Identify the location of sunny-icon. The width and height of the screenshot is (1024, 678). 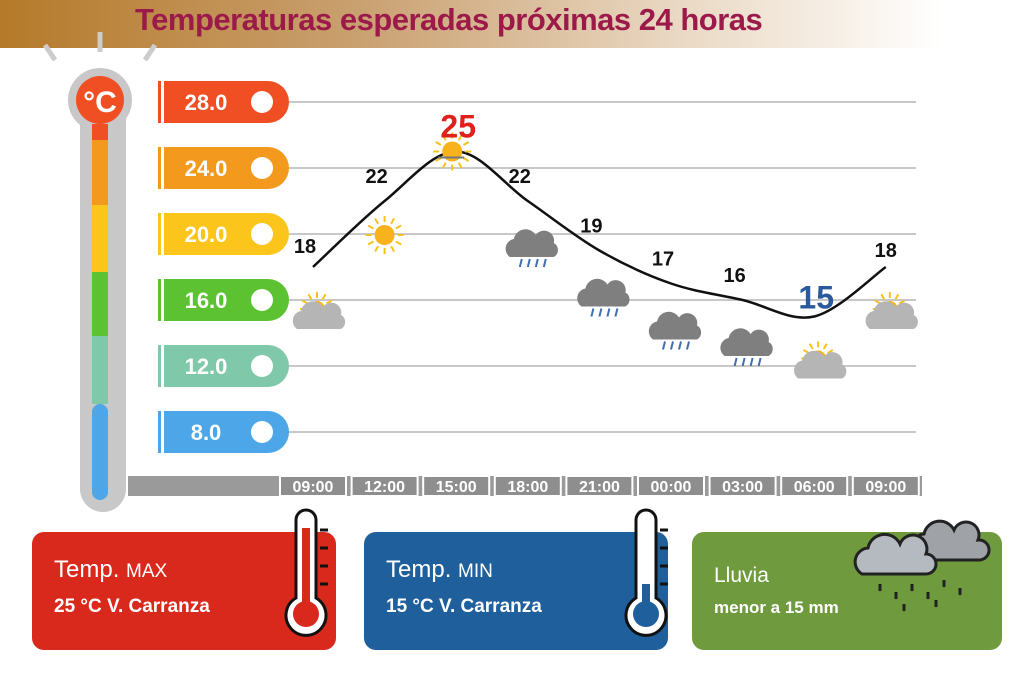
(384, 235).